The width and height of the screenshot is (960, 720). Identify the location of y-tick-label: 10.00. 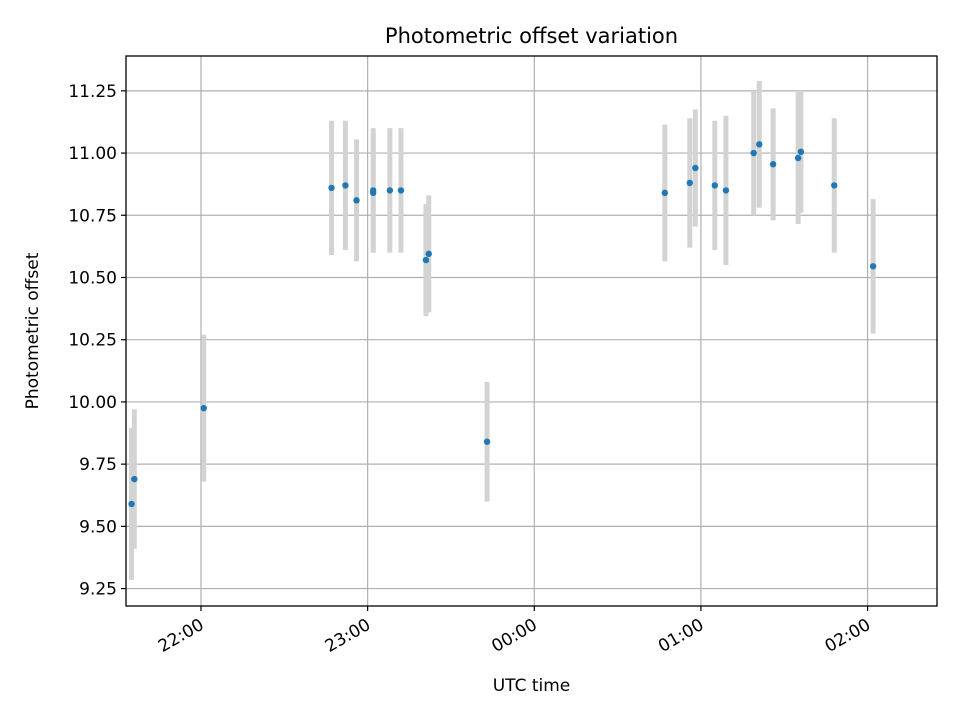
(92, 403).